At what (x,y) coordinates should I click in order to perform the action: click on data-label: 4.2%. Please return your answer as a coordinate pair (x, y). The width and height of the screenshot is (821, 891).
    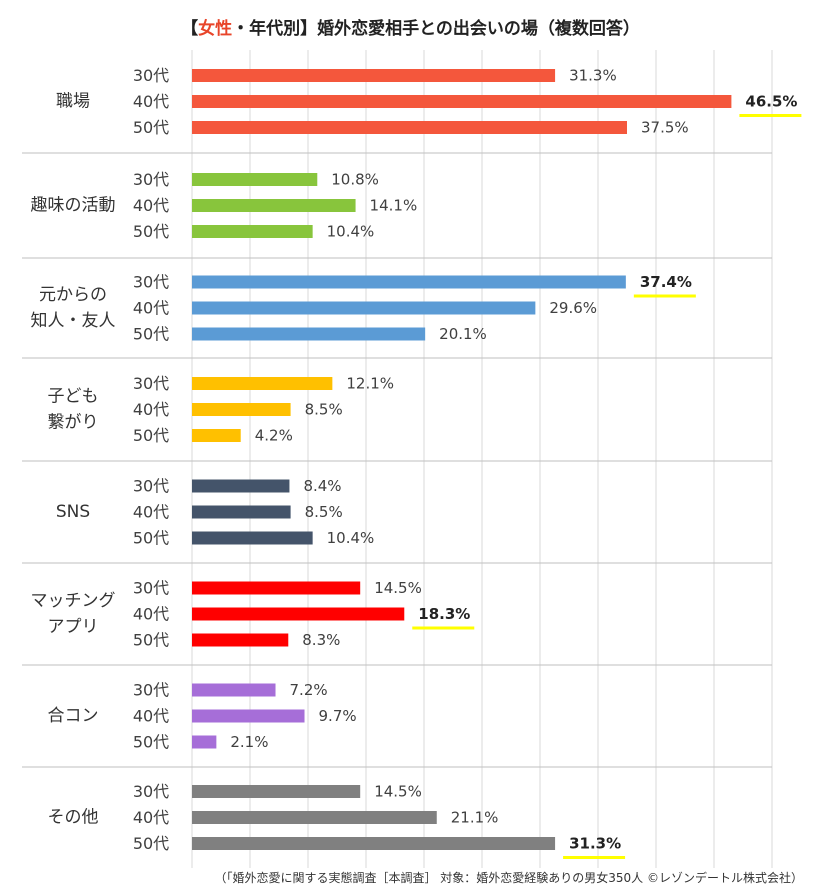
    Looking at the image, I should click on (274, 436).